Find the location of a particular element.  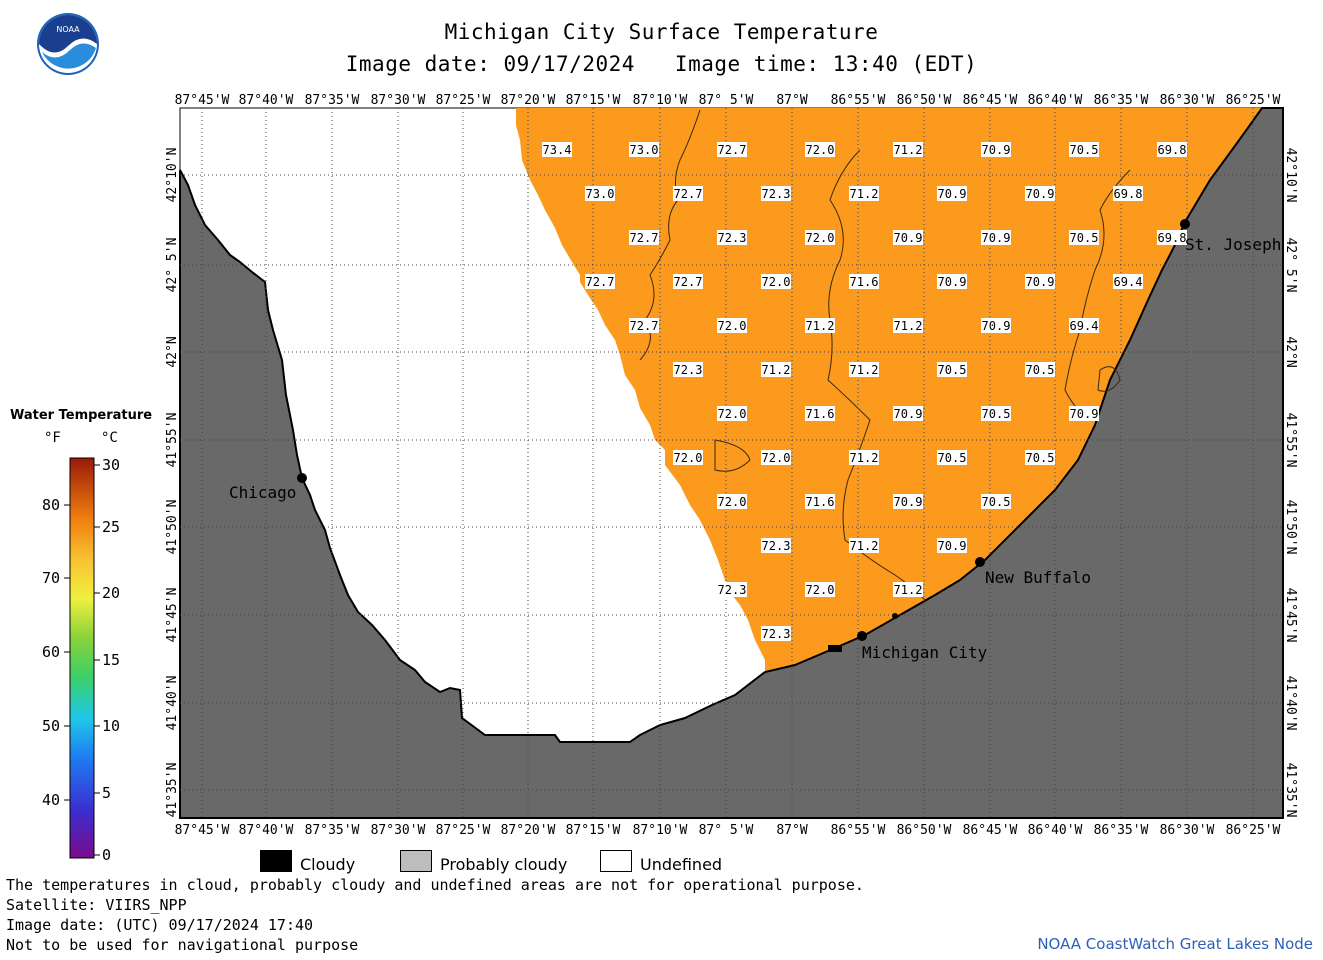

colorbar-c-tick: 0 is located at coordinates (106, 855).